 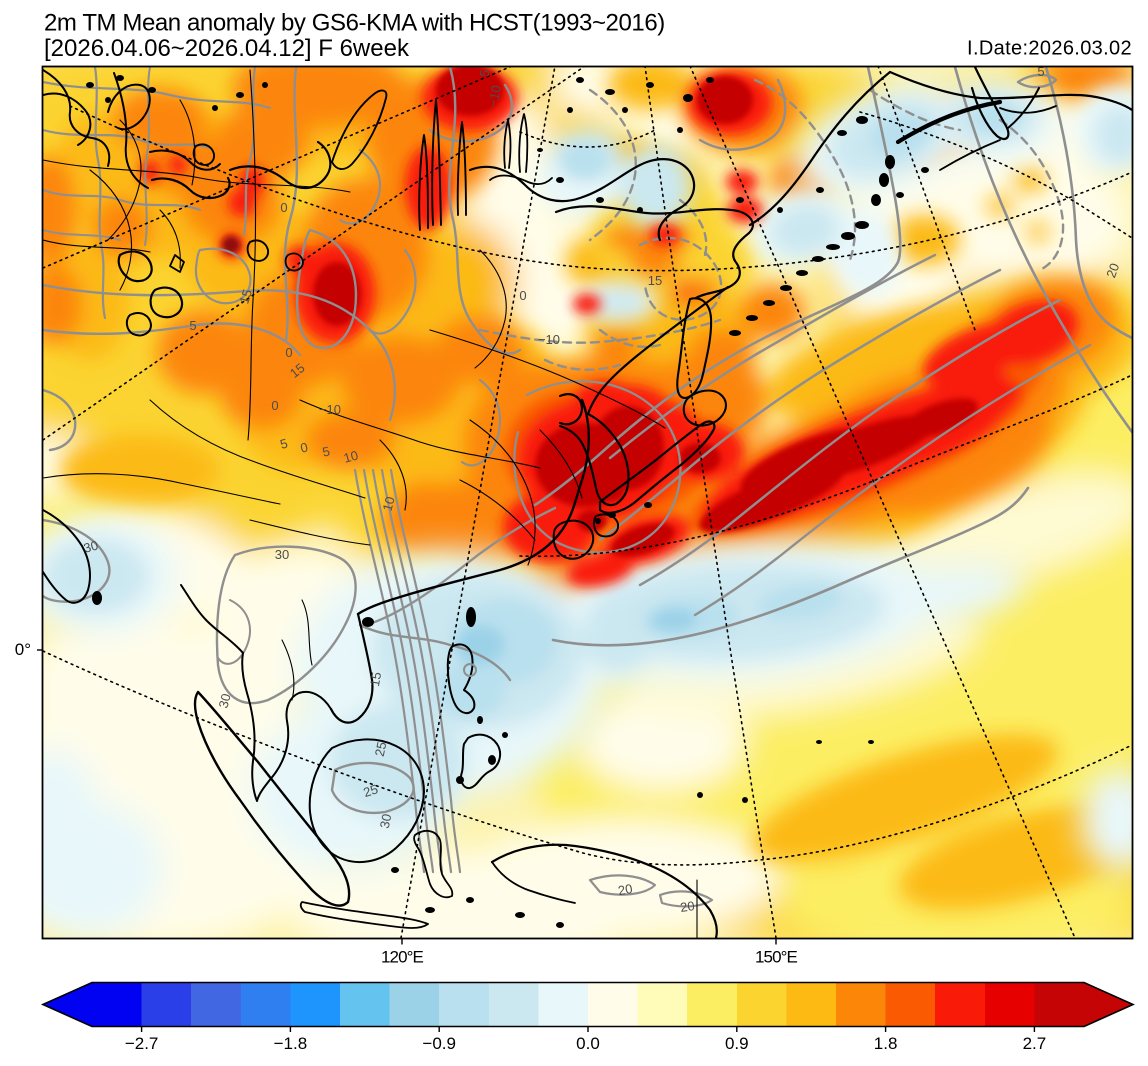 I want to click on svg-text: 120°E, so click(x=402, y=957).